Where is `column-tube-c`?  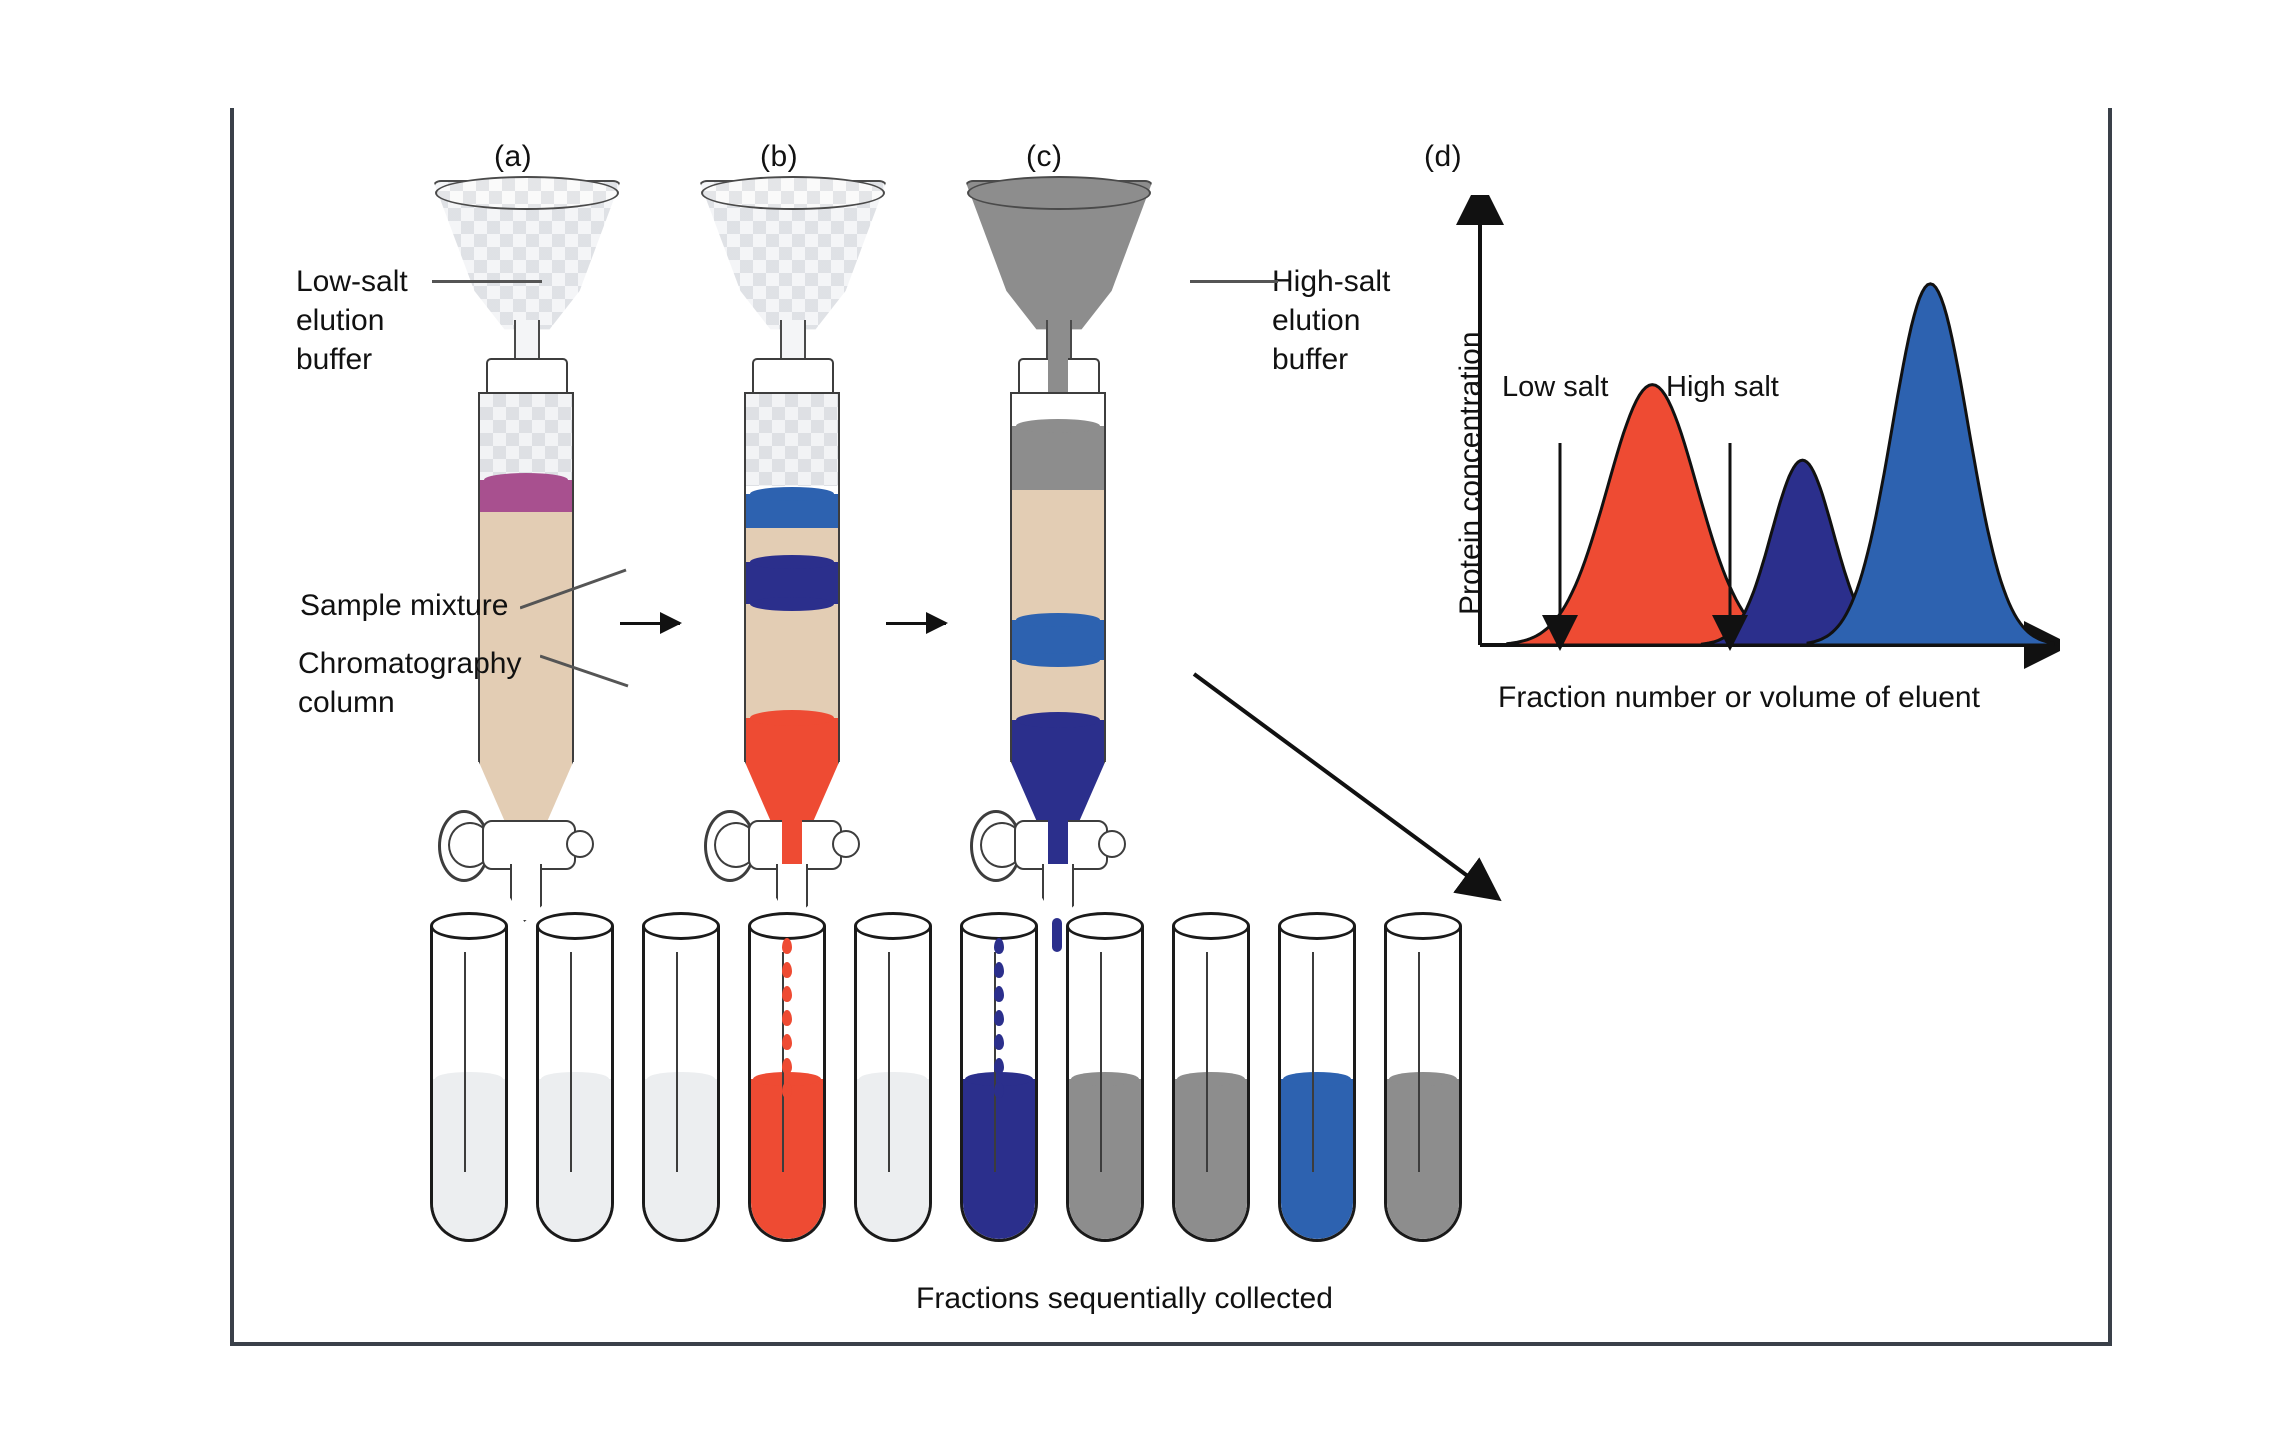
column-tube-c is located at coordinates (1058, 577).